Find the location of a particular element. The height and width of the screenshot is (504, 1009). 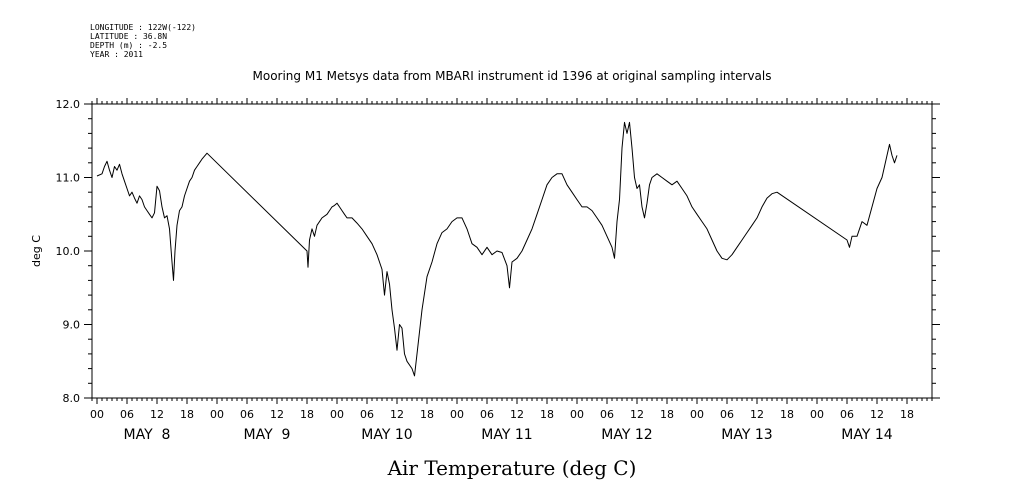

y-tick-label: 11.0 is located at coordinates (68, 178).